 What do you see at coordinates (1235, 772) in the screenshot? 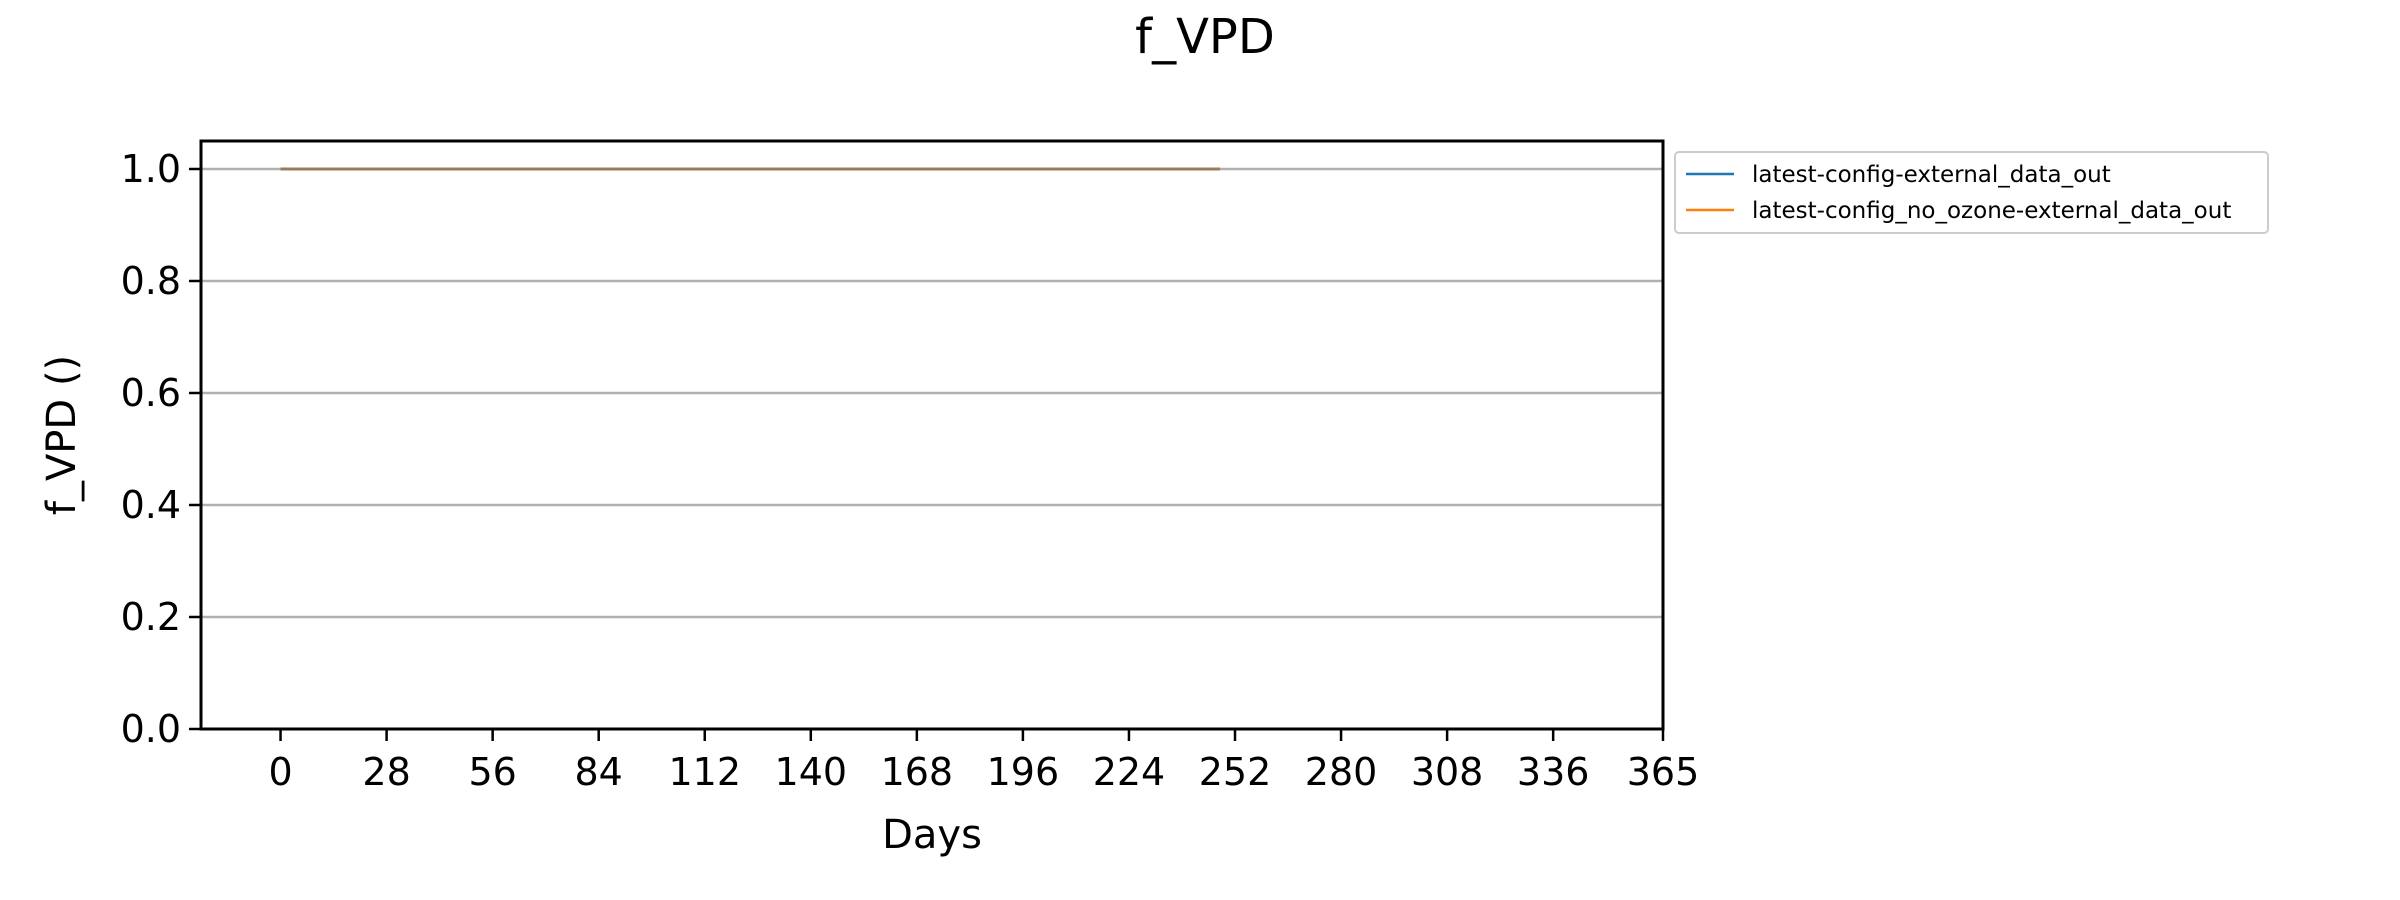
I see `x-tick-label-9: 252` at bounding box center [1235, 772].